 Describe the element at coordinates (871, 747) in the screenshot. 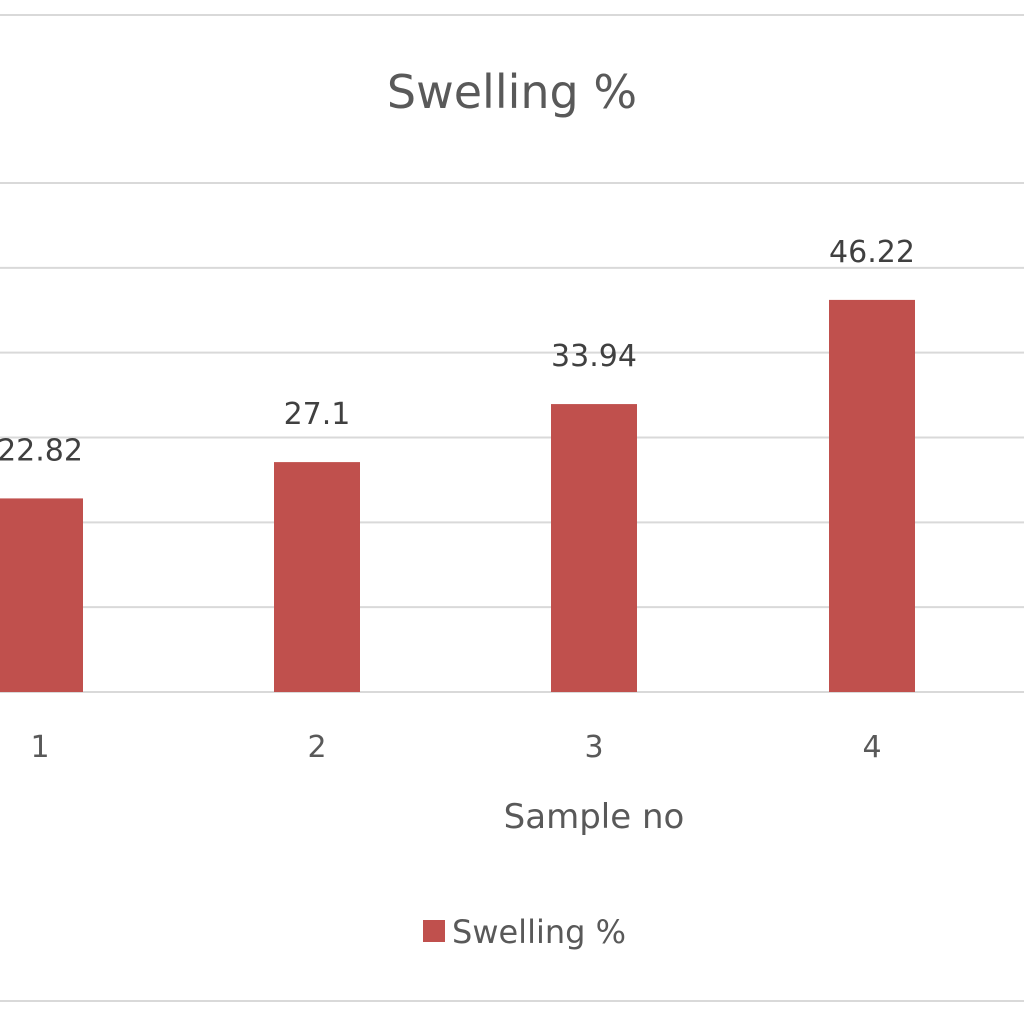

I see `x-tick-label-4: 4` at that location.